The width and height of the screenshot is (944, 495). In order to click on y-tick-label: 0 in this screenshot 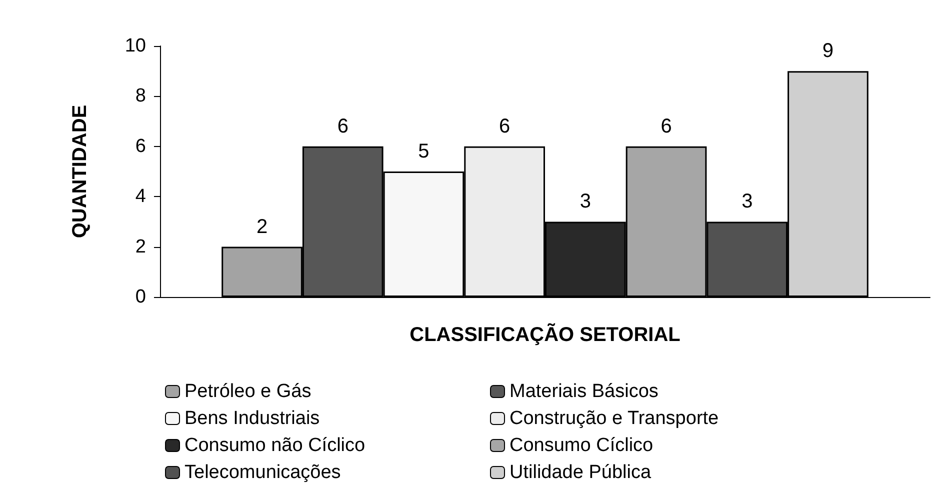, I will do `click(140, 297)`.